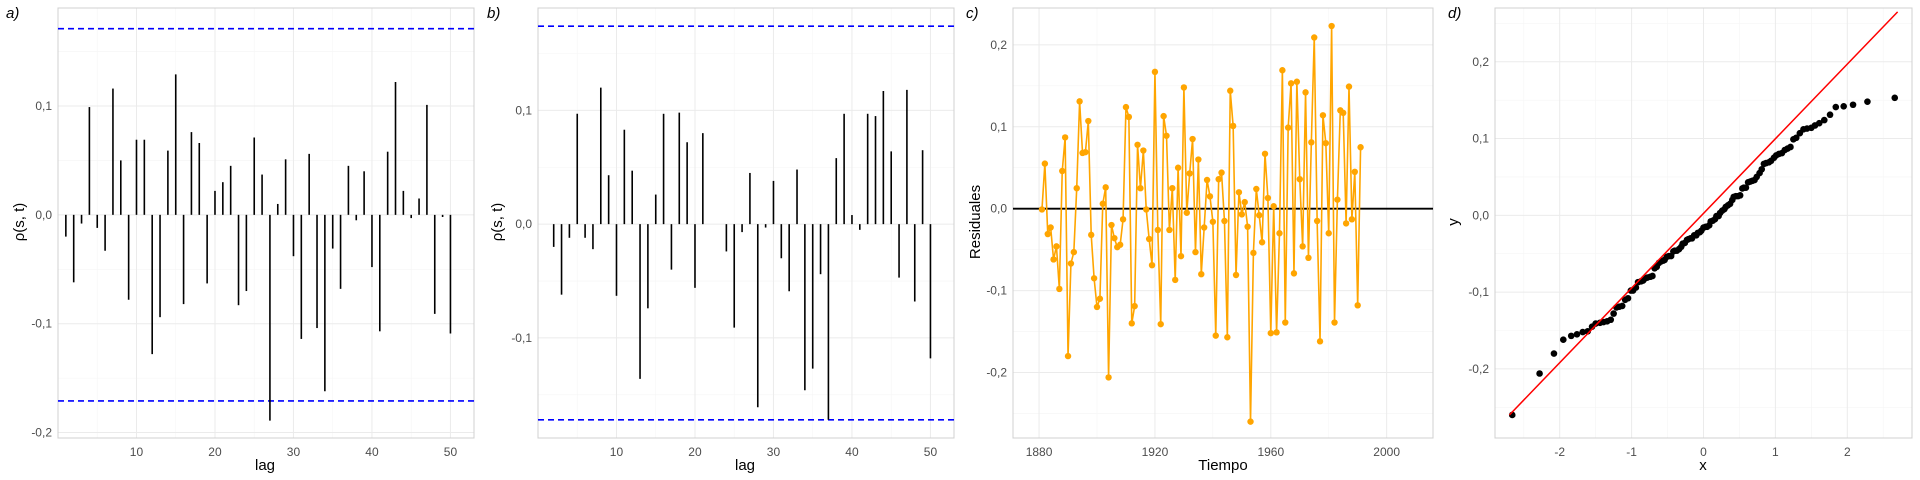 The width and height of the screenshot is (1920, 480). What do you see at coordinates (497, 222) in the screenshot?
I see `y-axis-title-b: ρ(s, t)` at bounding box center [497, 222].